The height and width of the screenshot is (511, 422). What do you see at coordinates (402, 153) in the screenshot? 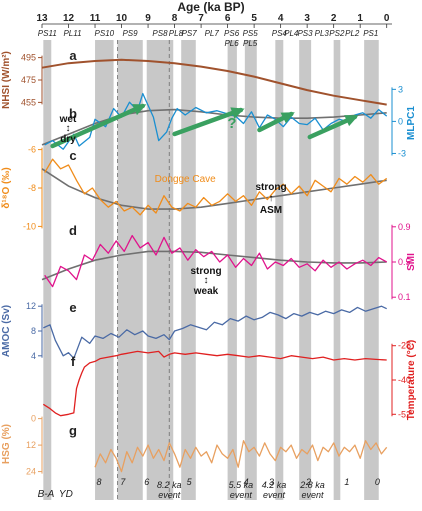
I see `axis-tick-label-b: -3` at bounding box center [402, 153].